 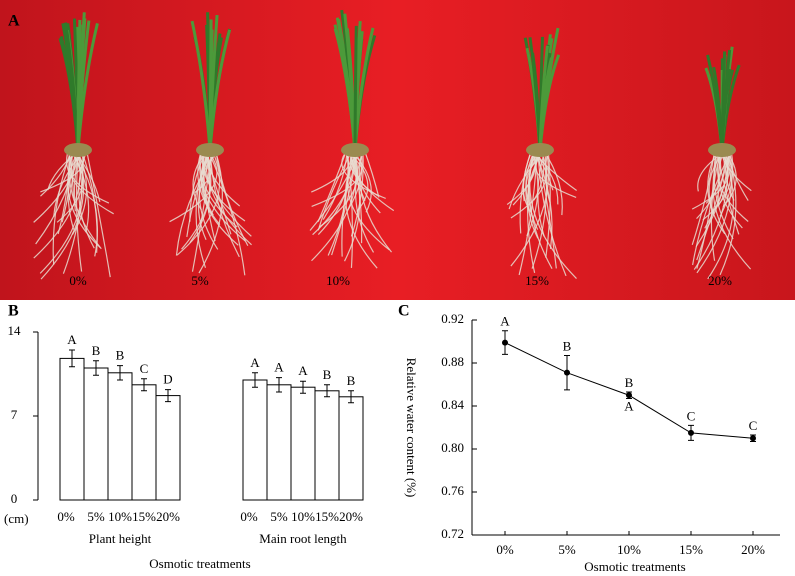 What do you see at coordinates (629, 405) in the screenshot?
I see `significance-letter-lower: A` at bounding box center [629, 405].